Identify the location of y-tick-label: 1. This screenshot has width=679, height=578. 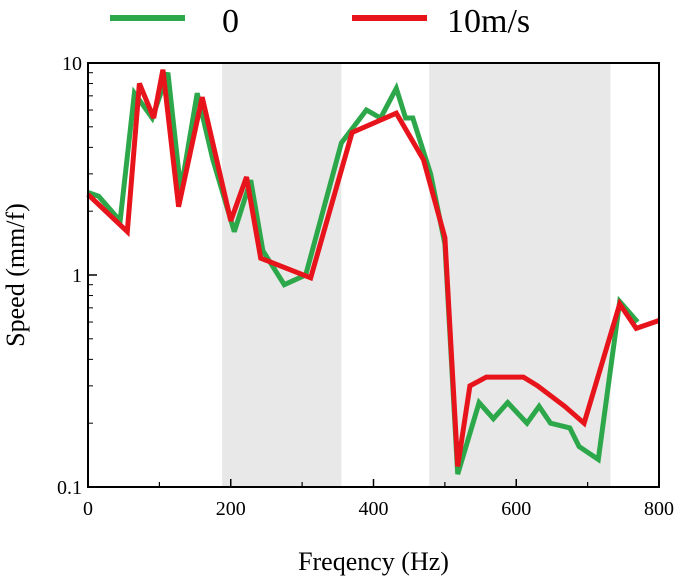
(77, 276).